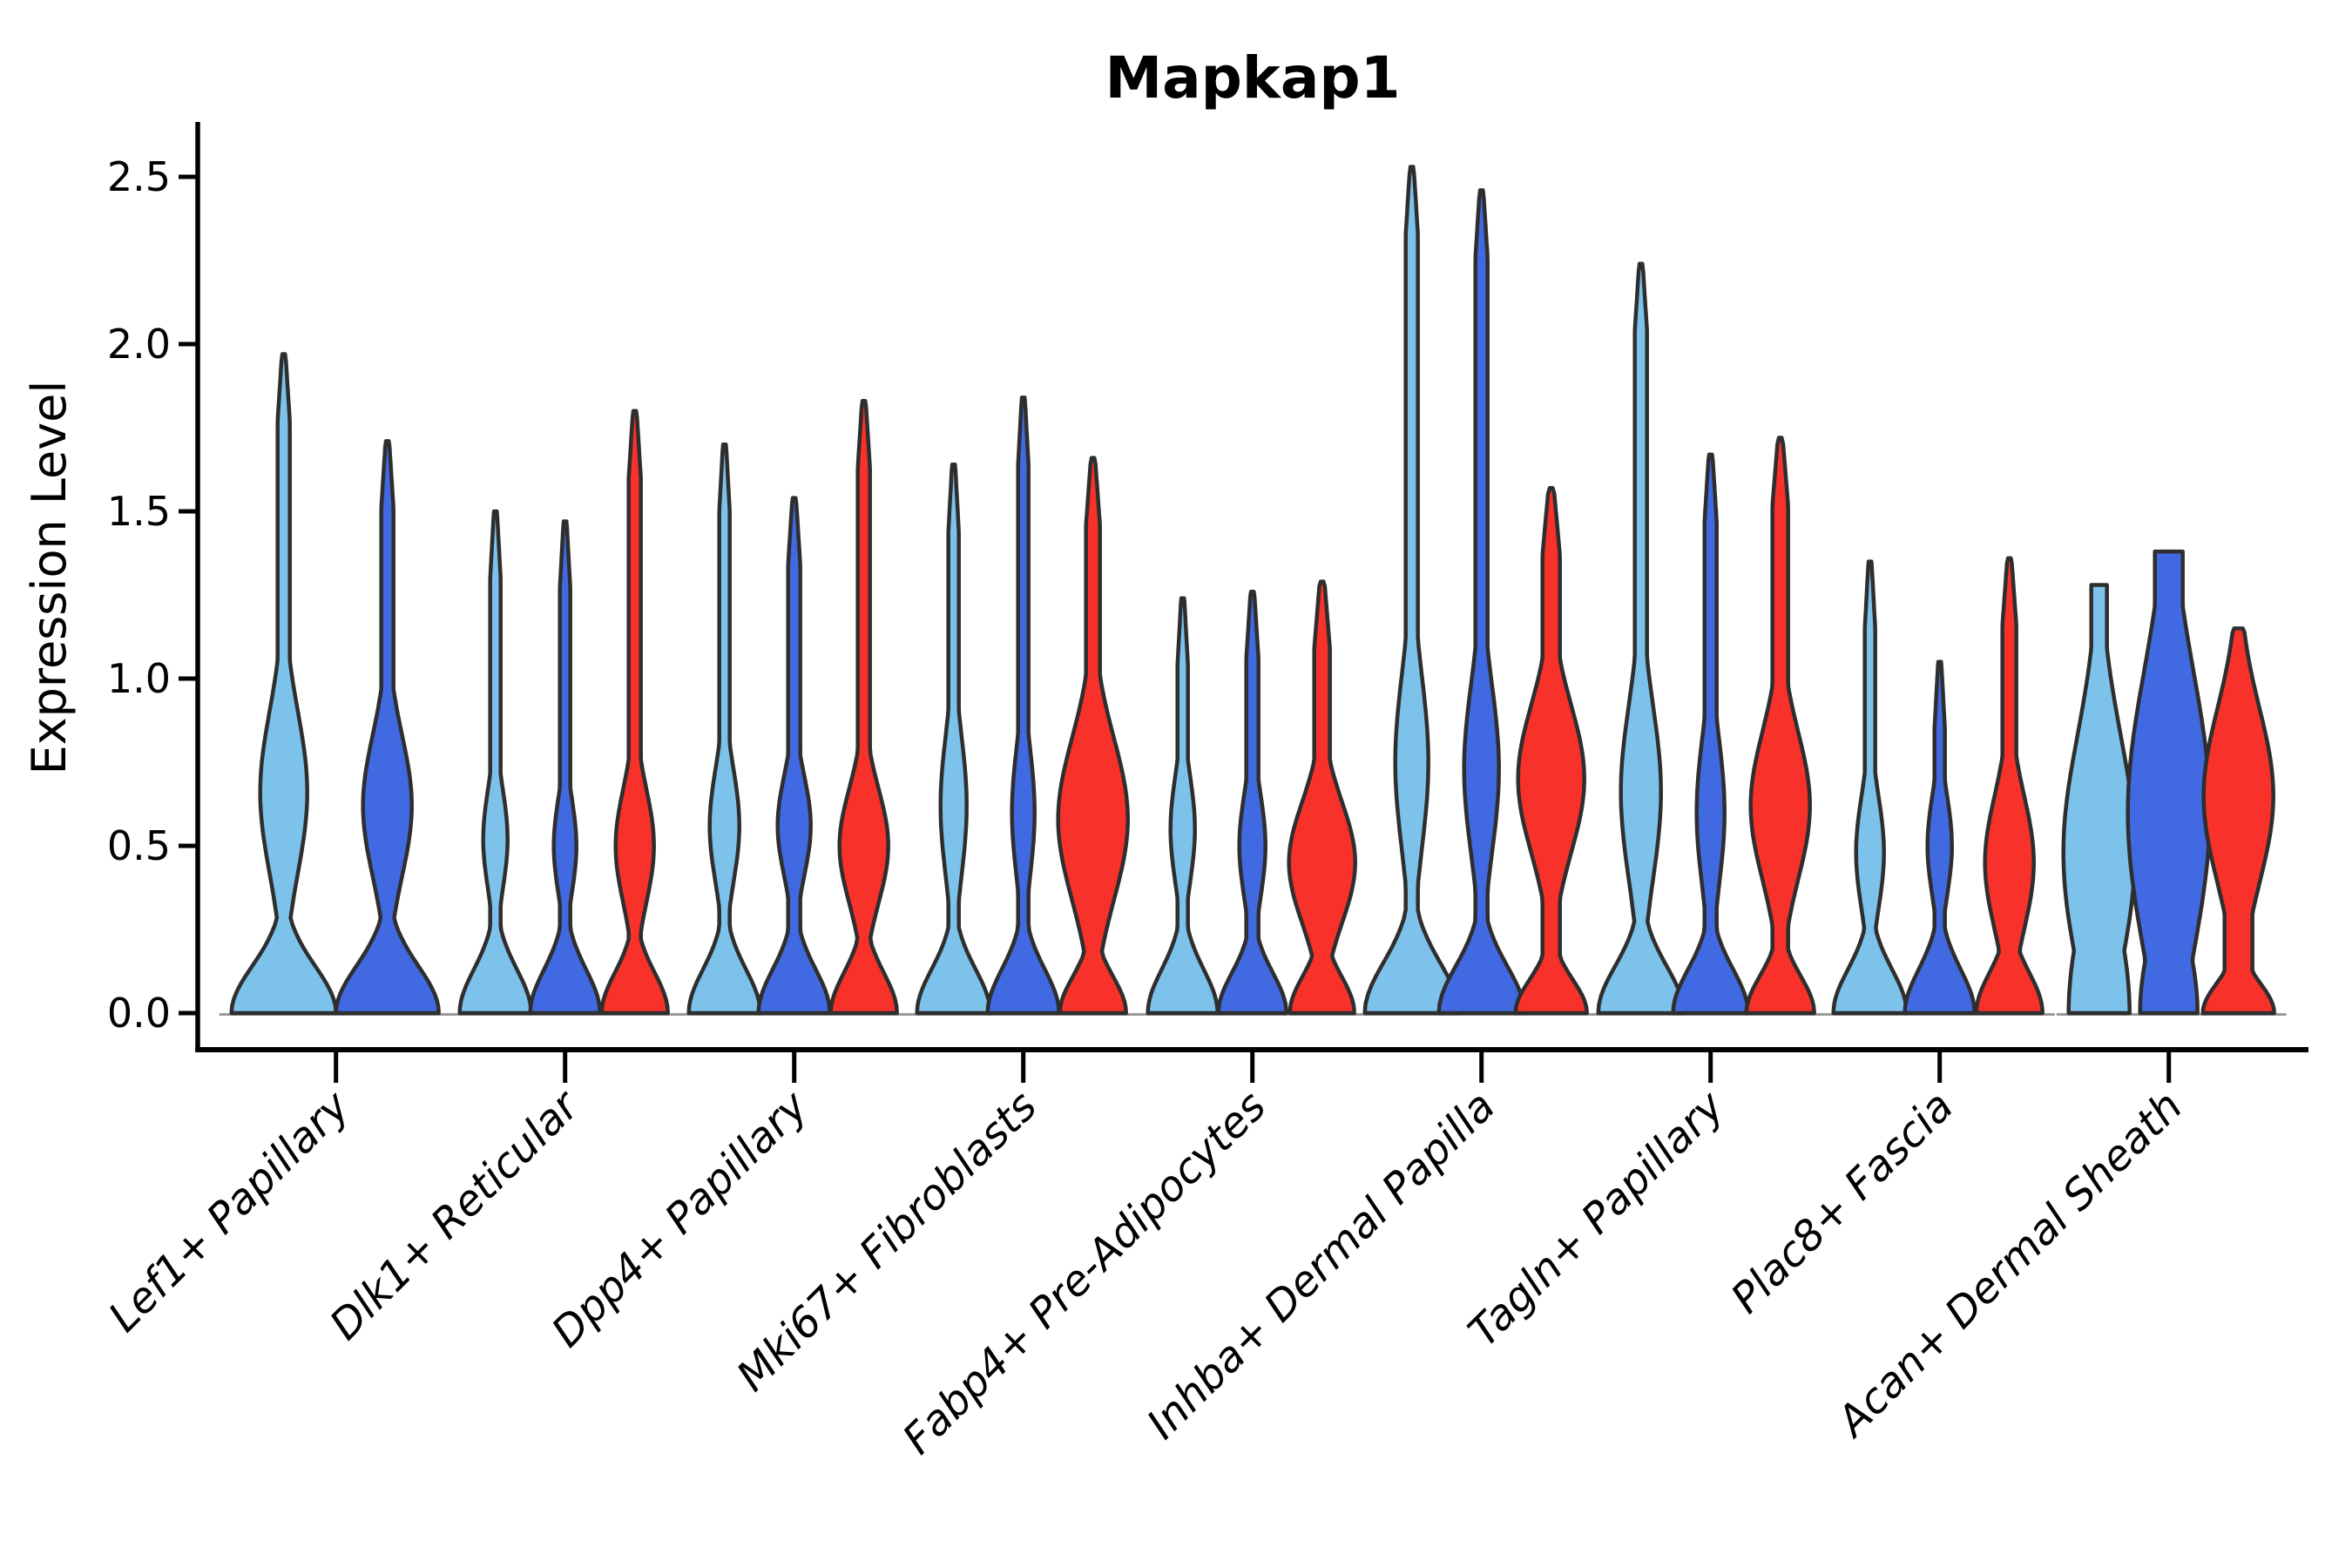  Describe the element at coordinates (152, 595) in the screenshot. I see `y-axis-ticks: 0.0 0.5 1.0 1.5 2.0 2.5` at that location.